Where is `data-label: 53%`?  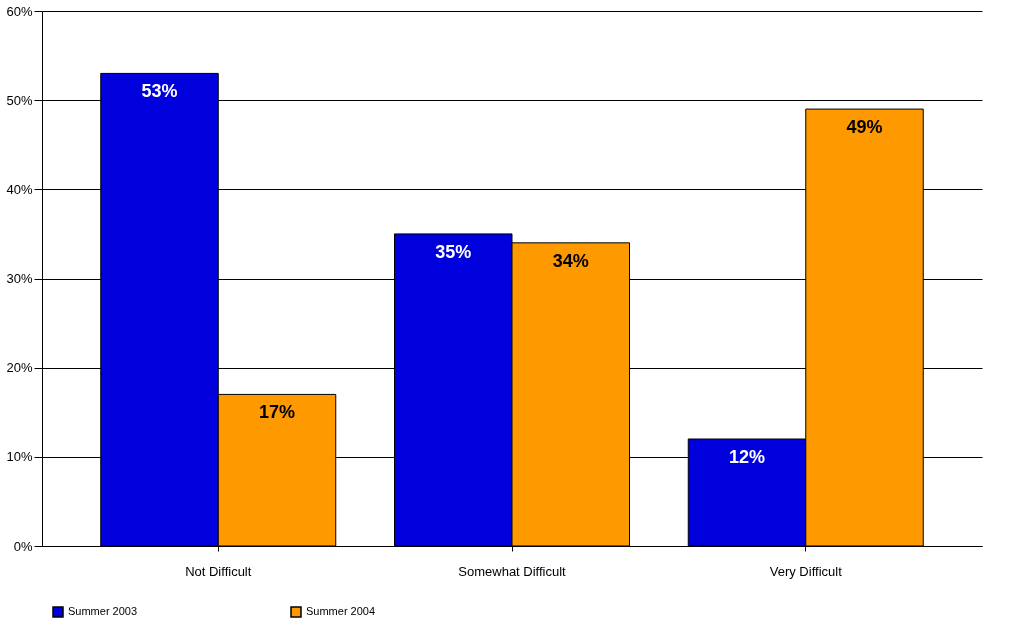
data-label: 53% is located at coordinates (159, 91).